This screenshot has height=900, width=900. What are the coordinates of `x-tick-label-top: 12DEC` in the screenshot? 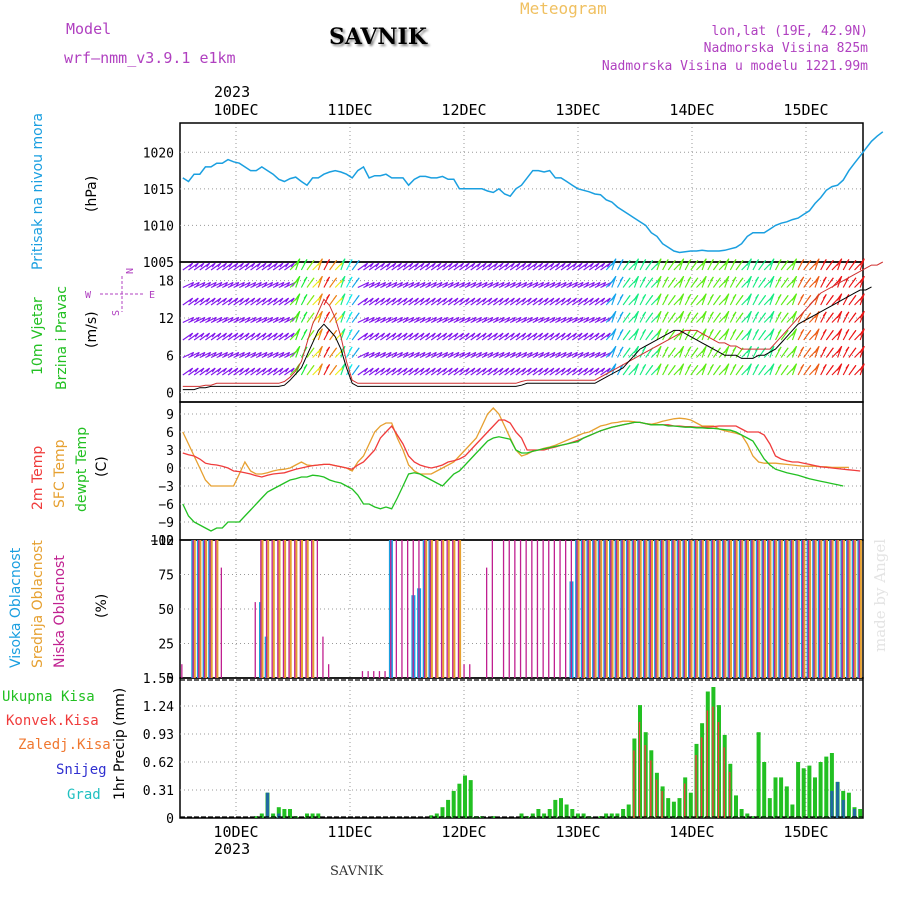 It's located at (463, 110).